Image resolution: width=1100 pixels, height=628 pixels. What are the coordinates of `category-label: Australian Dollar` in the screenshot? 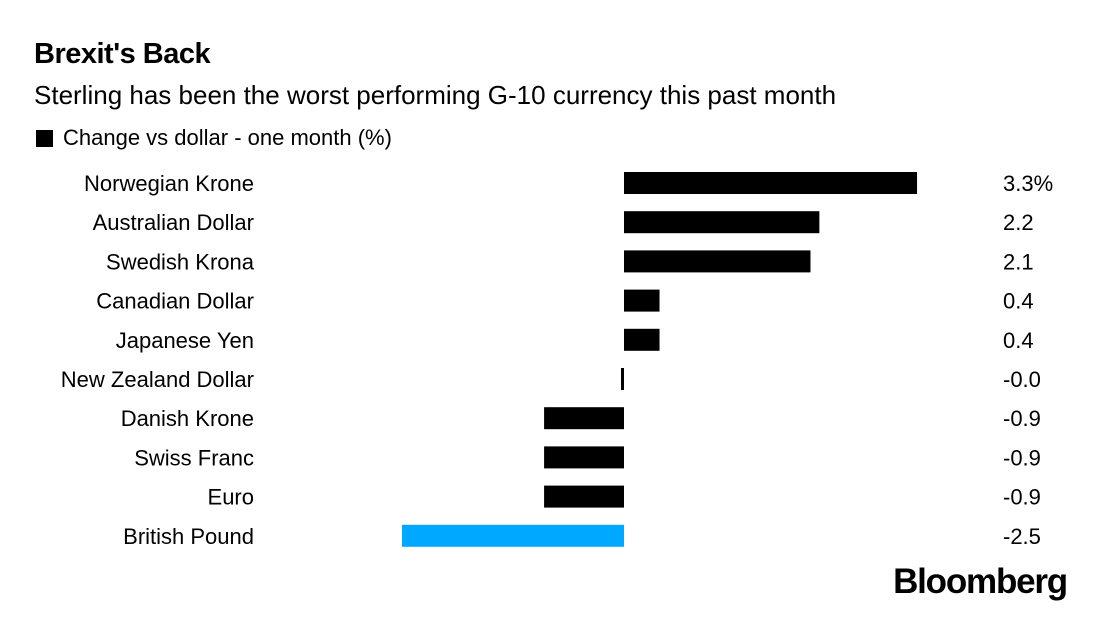 It's located at (173, 222).